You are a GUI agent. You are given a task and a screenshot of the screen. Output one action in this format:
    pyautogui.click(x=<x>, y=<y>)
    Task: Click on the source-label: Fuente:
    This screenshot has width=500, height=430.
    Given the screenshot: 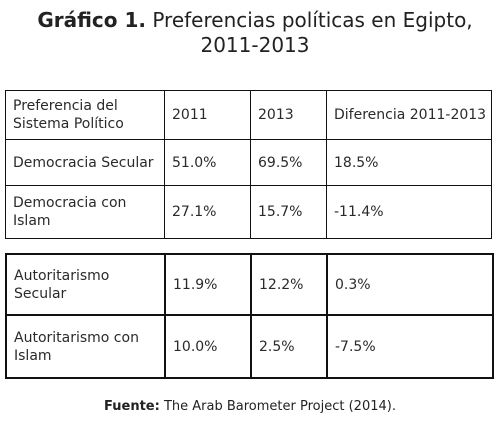 What is the action you would take?
    pyautogui.click(x=132, y=406)
    